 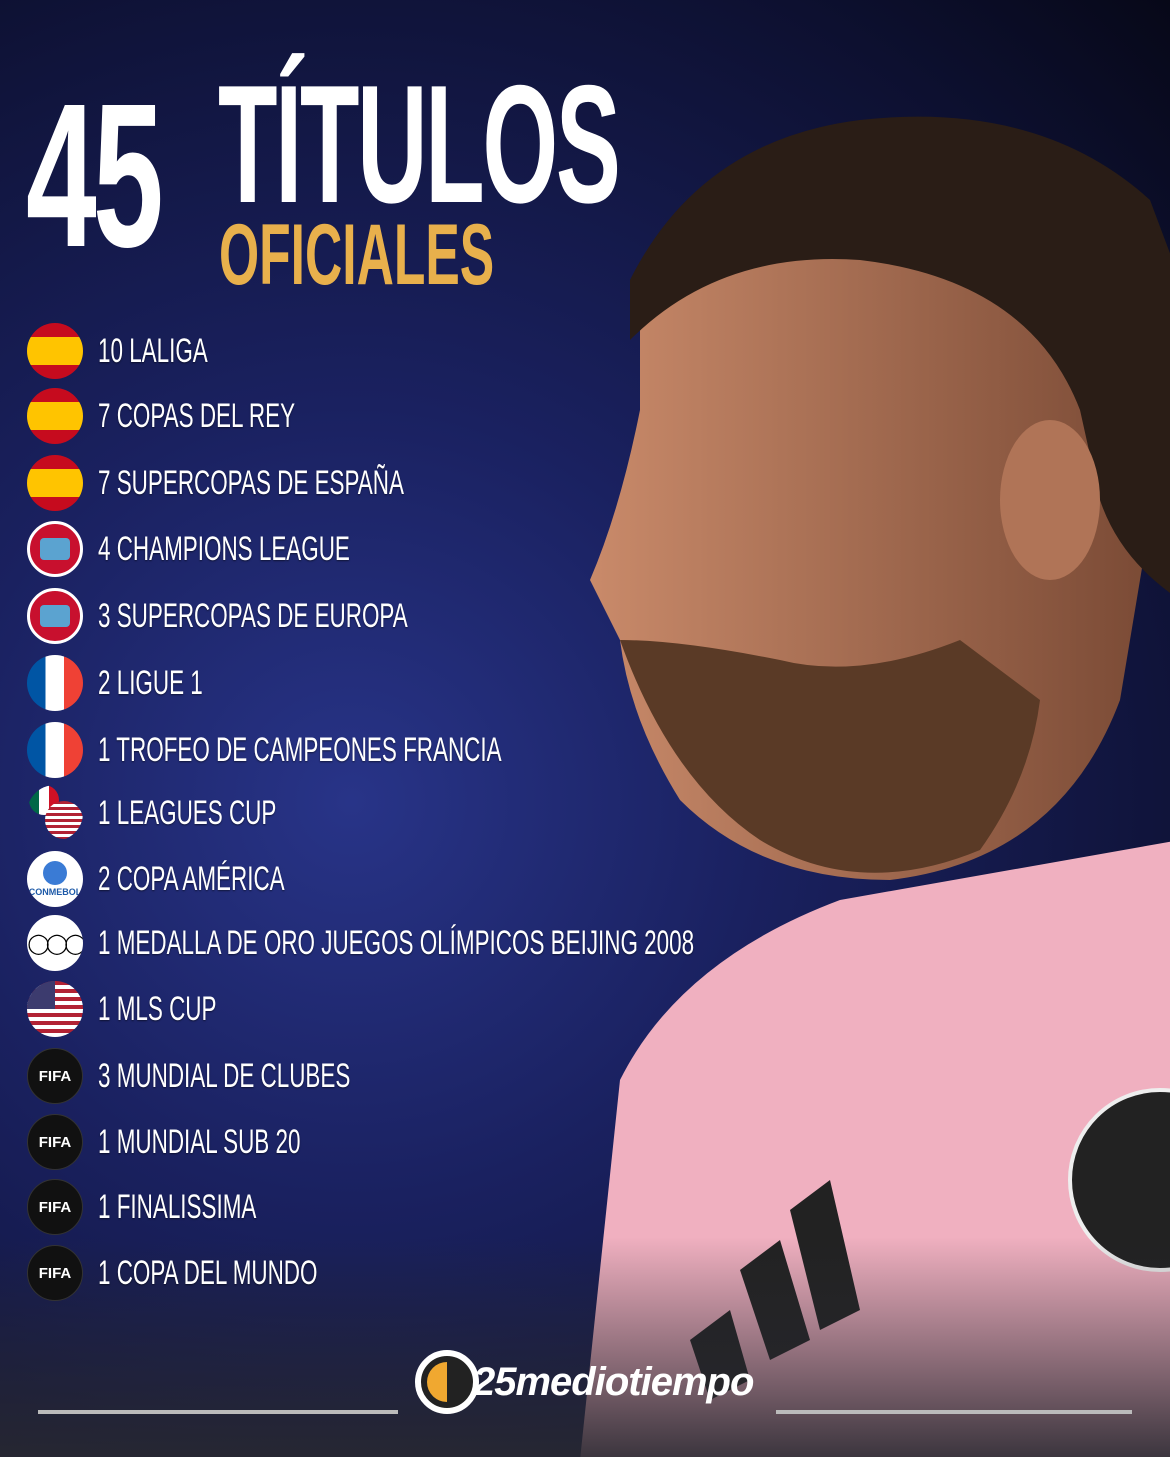 What do you see at coordinates (157, 1008) in the screenshot?
I see `title-label: 1 MLS CUP` at bounding box center [157, 1008].